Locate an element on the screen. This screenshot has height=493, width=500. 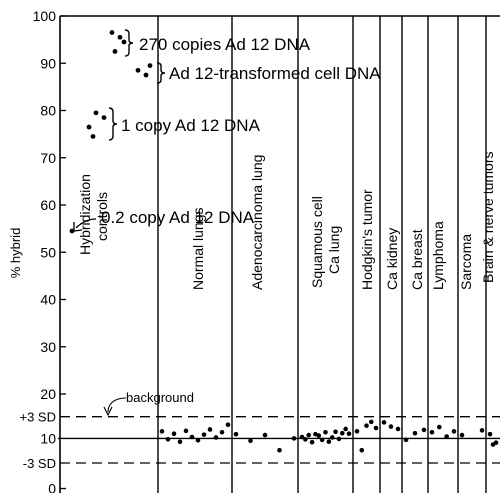
arrow-0-2-copy is located at coordinates (86, 223).